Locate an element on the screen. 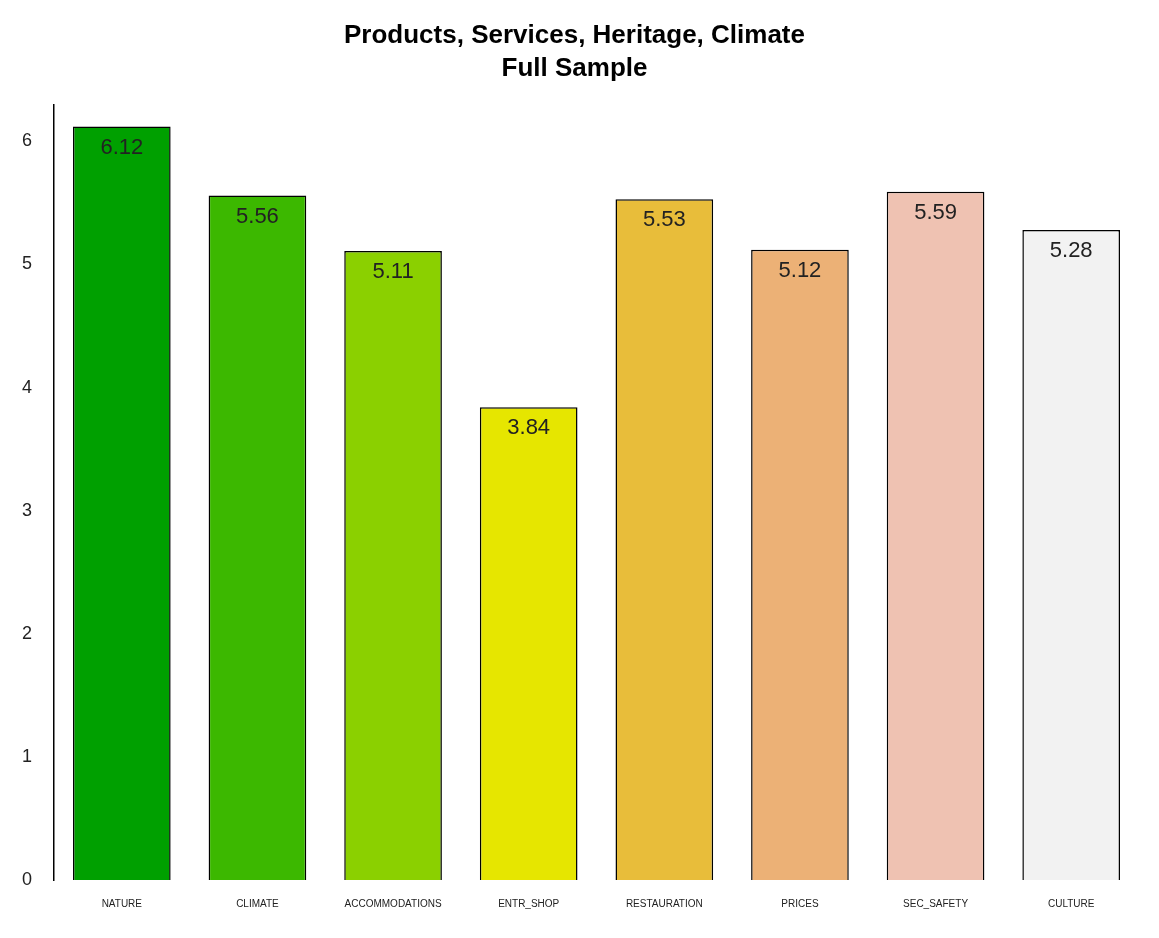 The width and height of the screenshot is (1159, 938). data-label: 5.56 is located at coordinates (257, 215).